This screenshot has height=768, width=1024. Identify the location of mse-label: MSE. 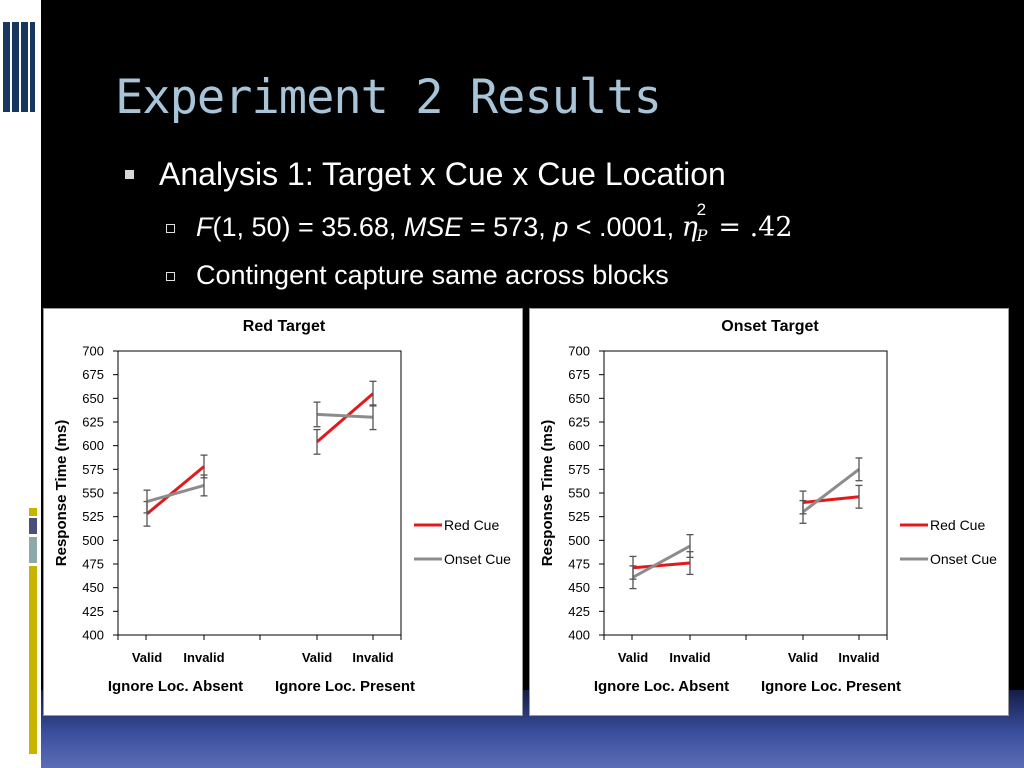
(433, 227).